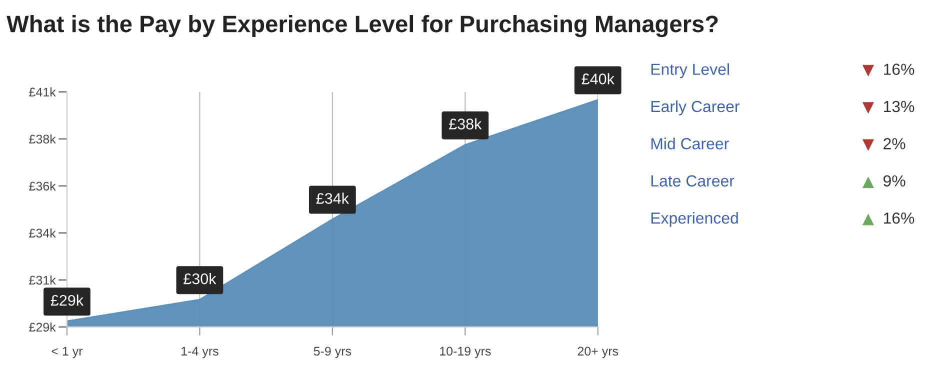  Describe the element at coordinates (42, 186) in the screenshot. I see `y-tick-label: £36k` at that location.